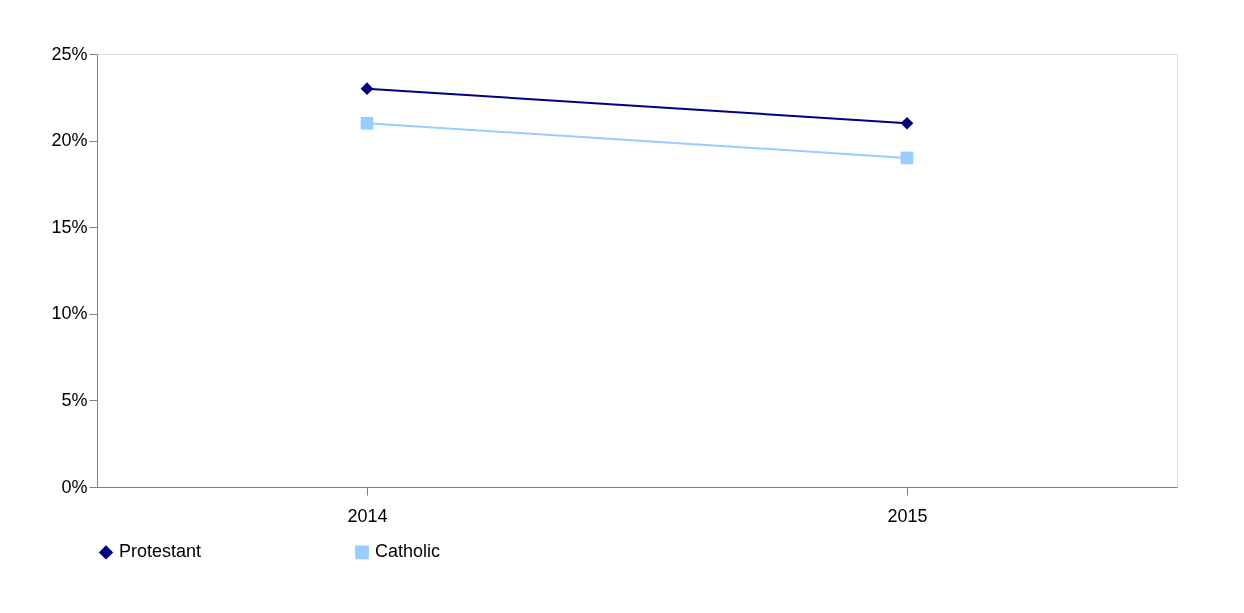 This screenshot has width=1244, height=613. What do you see at coordinates (907, 515) in the screenshot?
I see `x-tick-label: 2015` at bounding box center [907, 515].